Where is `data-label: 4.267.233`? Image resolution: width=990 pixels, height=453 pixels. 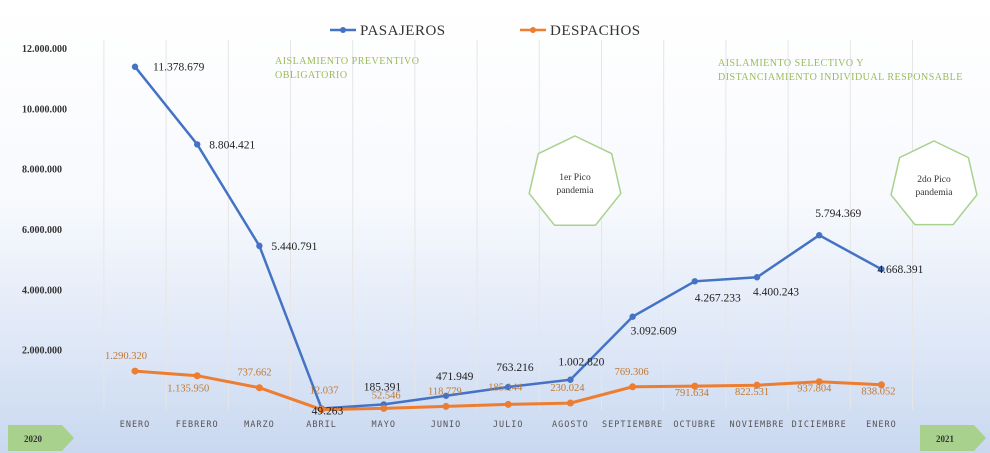
data-label: 4.267.233 is located at coordinates (718, 298).